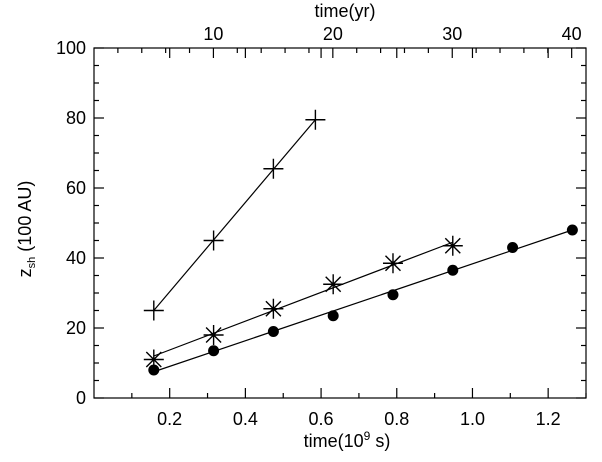 Image resolution: width=602 pixels, height=462 pixels. Describe the element at coordinates (234, 215) in the screenshot. I see `fit-line-plus` at that location.